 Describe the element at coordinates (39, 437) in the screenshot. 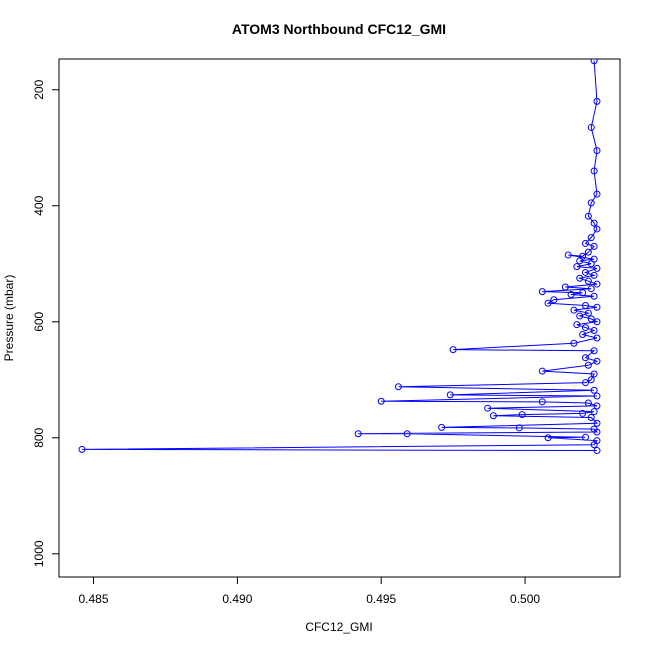

I see `y-tick-label: 800` at that location.